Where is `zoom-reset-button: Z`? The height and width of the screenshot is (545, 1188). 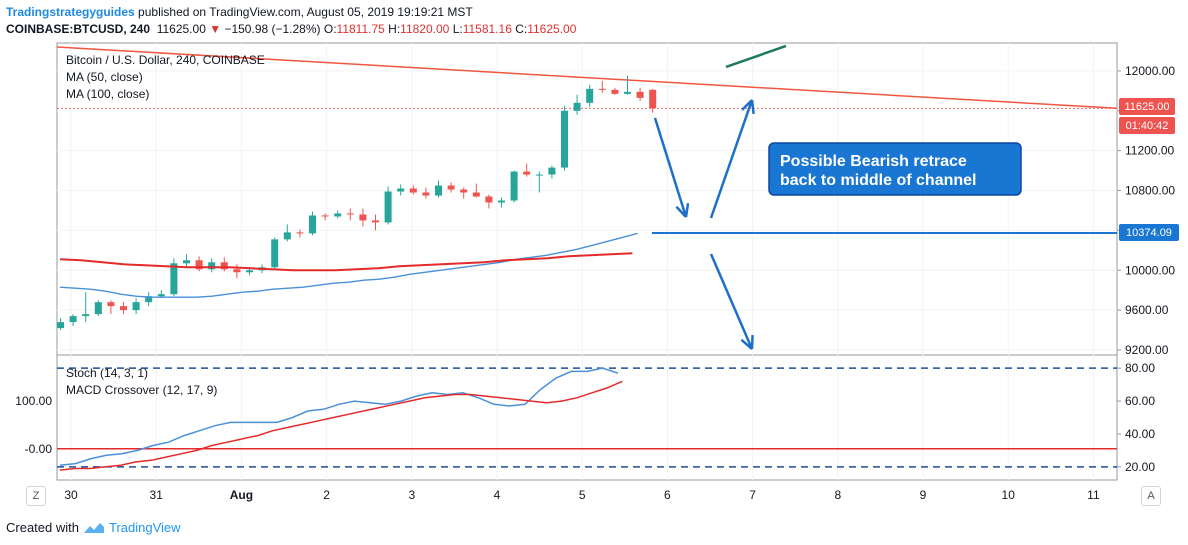
zoom-reset-button: Z is located at coordinates (36, 496).